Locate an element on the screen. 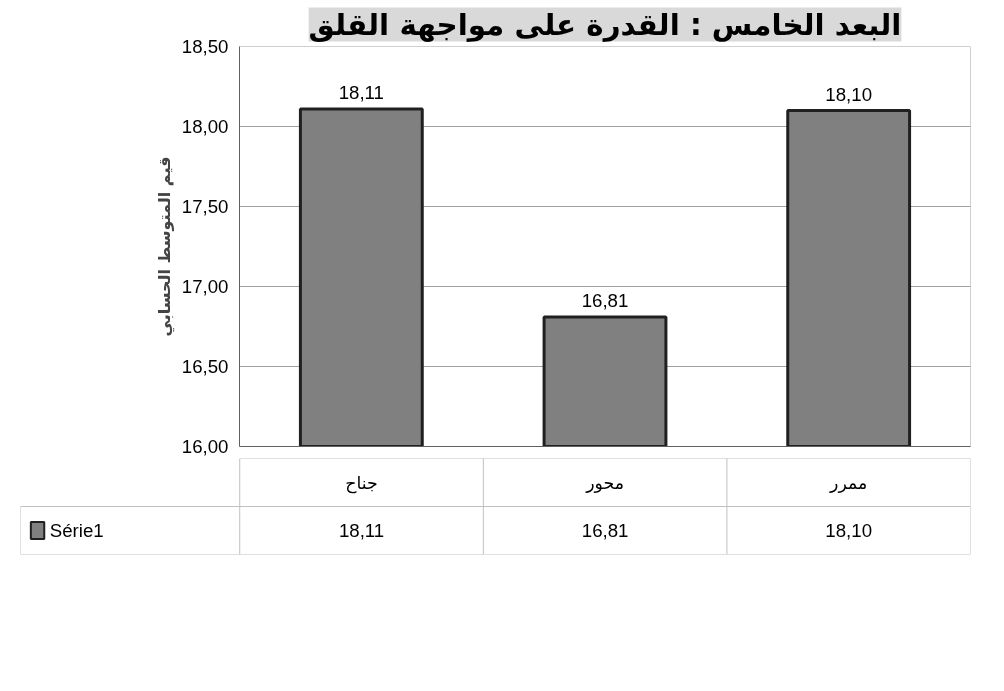 This screenshot has height=691, width=1004. chart-title: البعد الخامس : القدرة على مواجهة القلق is located at coordinates (605, 24).